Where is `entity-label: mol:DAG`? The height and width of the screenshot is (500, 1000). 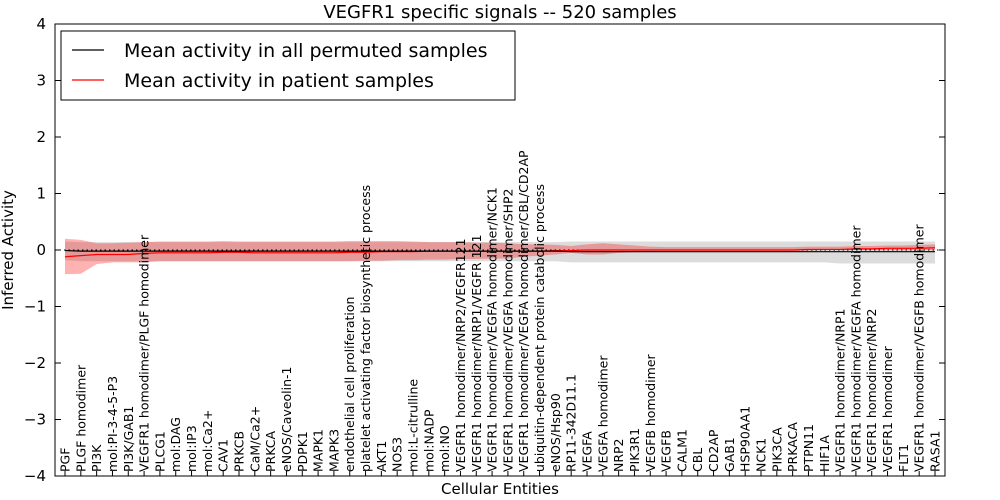 entity-label: mol:DAG is located at coordinates (175, 444).